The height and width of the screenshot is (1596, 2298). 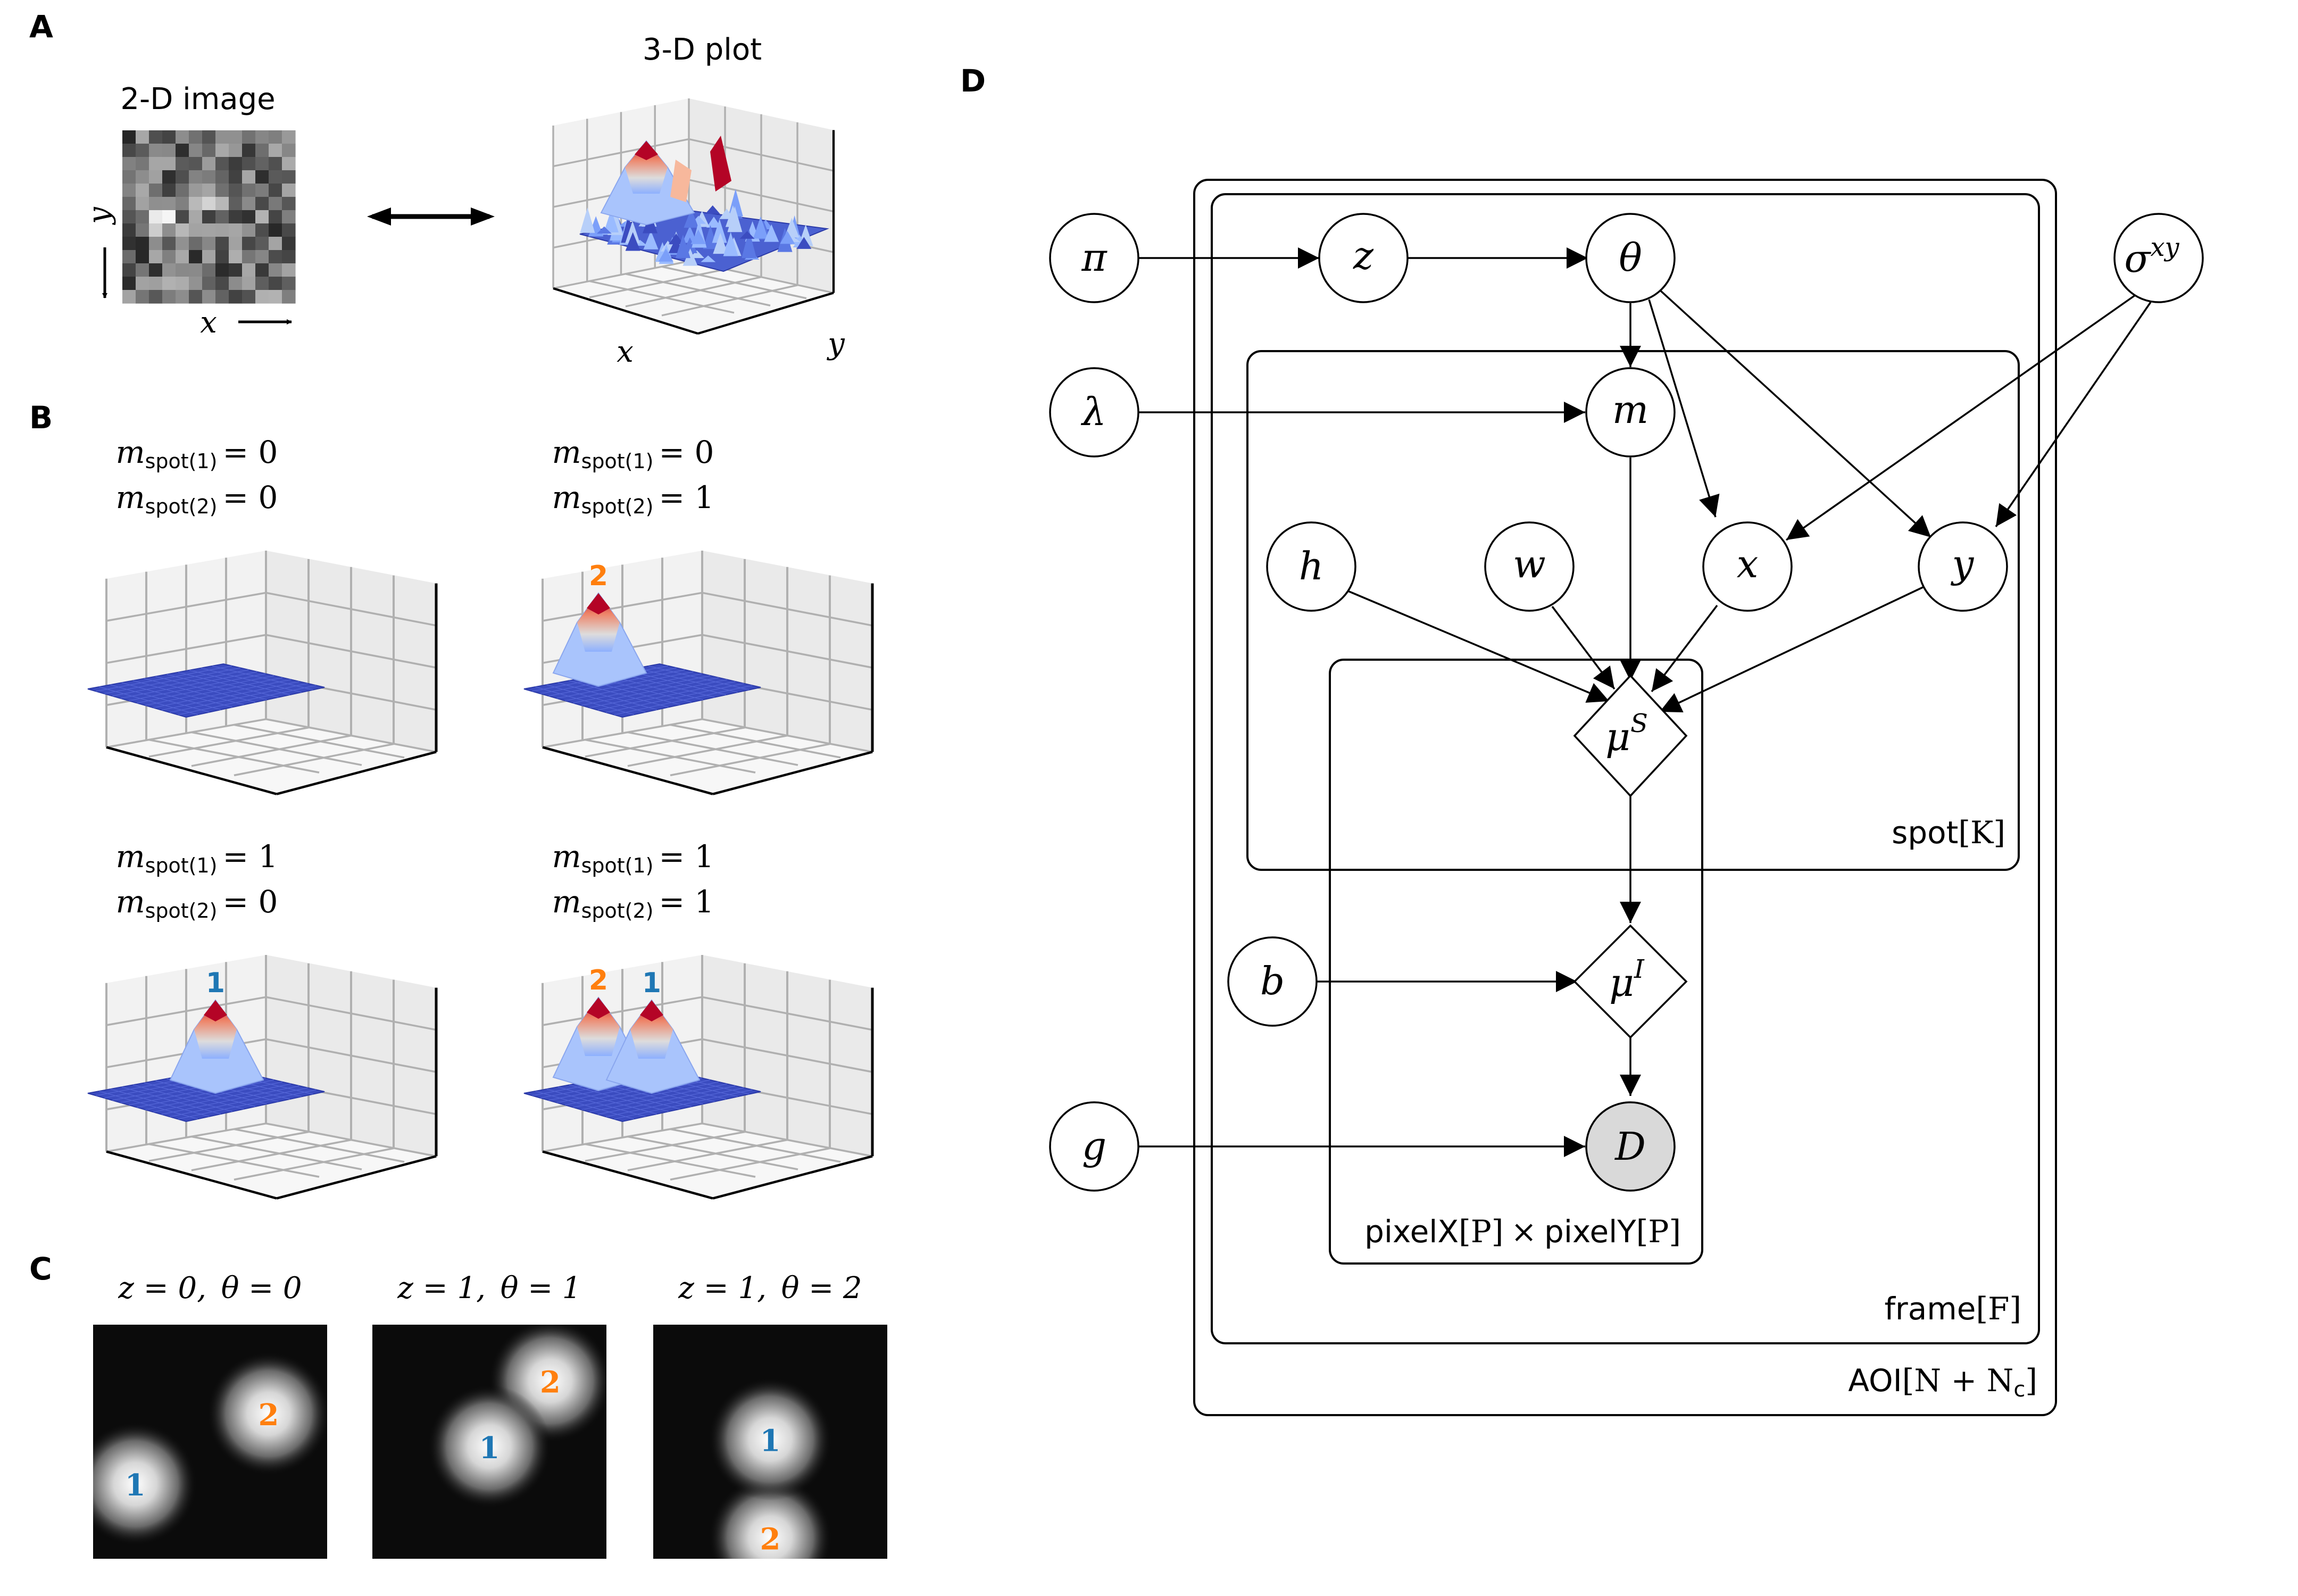 I want to click on node-h, so click(x=1311, y=566).